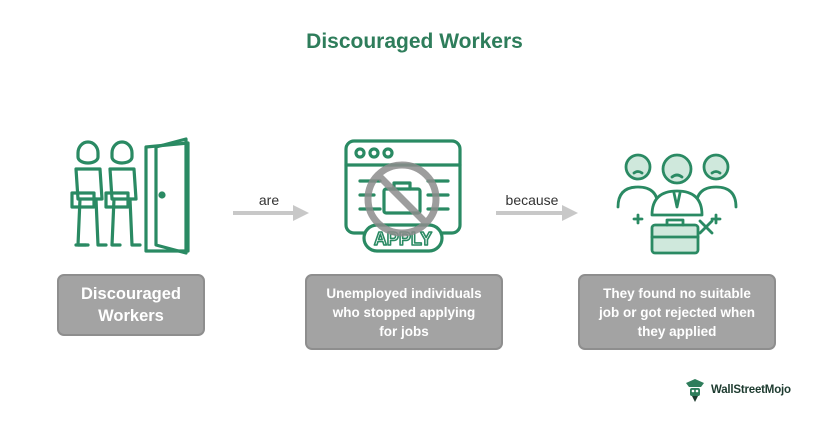 This screenshot has width=829, height=427. I want to click on edge-label-because: because, so click(532, 200).